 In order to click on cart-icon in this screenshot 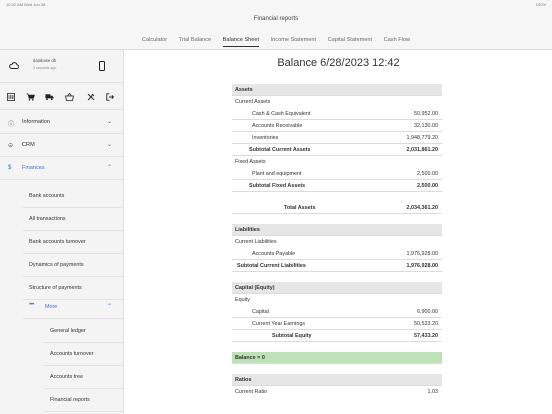, I will do `click(30, 96)`.